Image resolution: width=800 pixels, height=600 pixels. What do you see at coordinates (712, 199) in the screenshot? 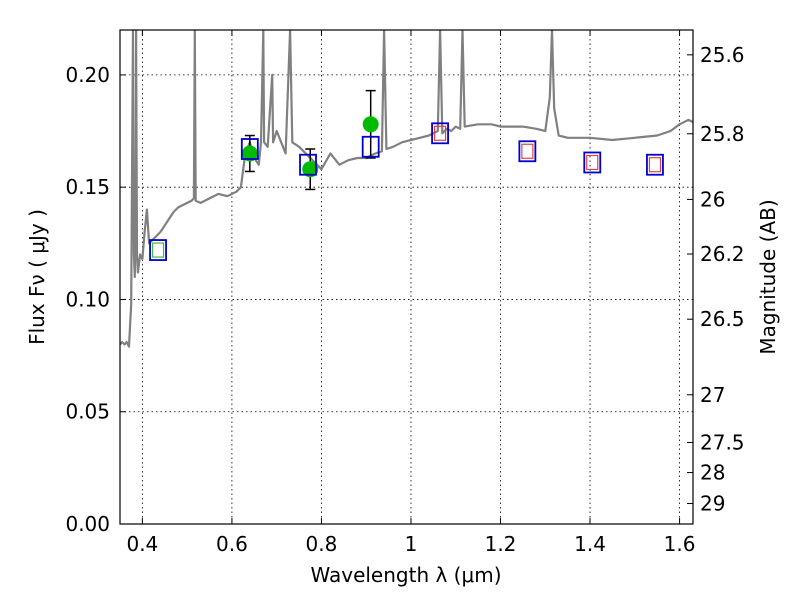
I see `right-tick-label: 26` at bounding box center [712, 199].